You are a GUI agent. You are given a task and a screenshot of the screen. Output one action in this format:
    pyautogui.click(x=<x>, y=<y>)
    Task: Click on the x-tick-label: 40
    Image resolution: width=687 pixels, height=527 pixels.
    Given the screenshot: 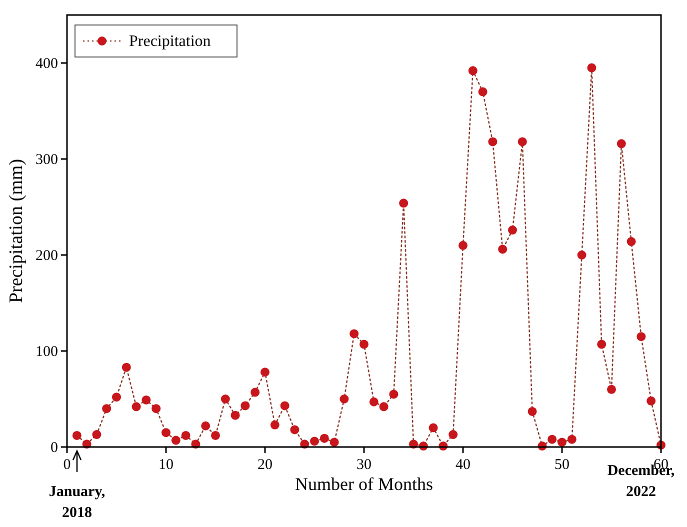 What is the action you would take?
    pyautogui.click(x=463, y=465)
    